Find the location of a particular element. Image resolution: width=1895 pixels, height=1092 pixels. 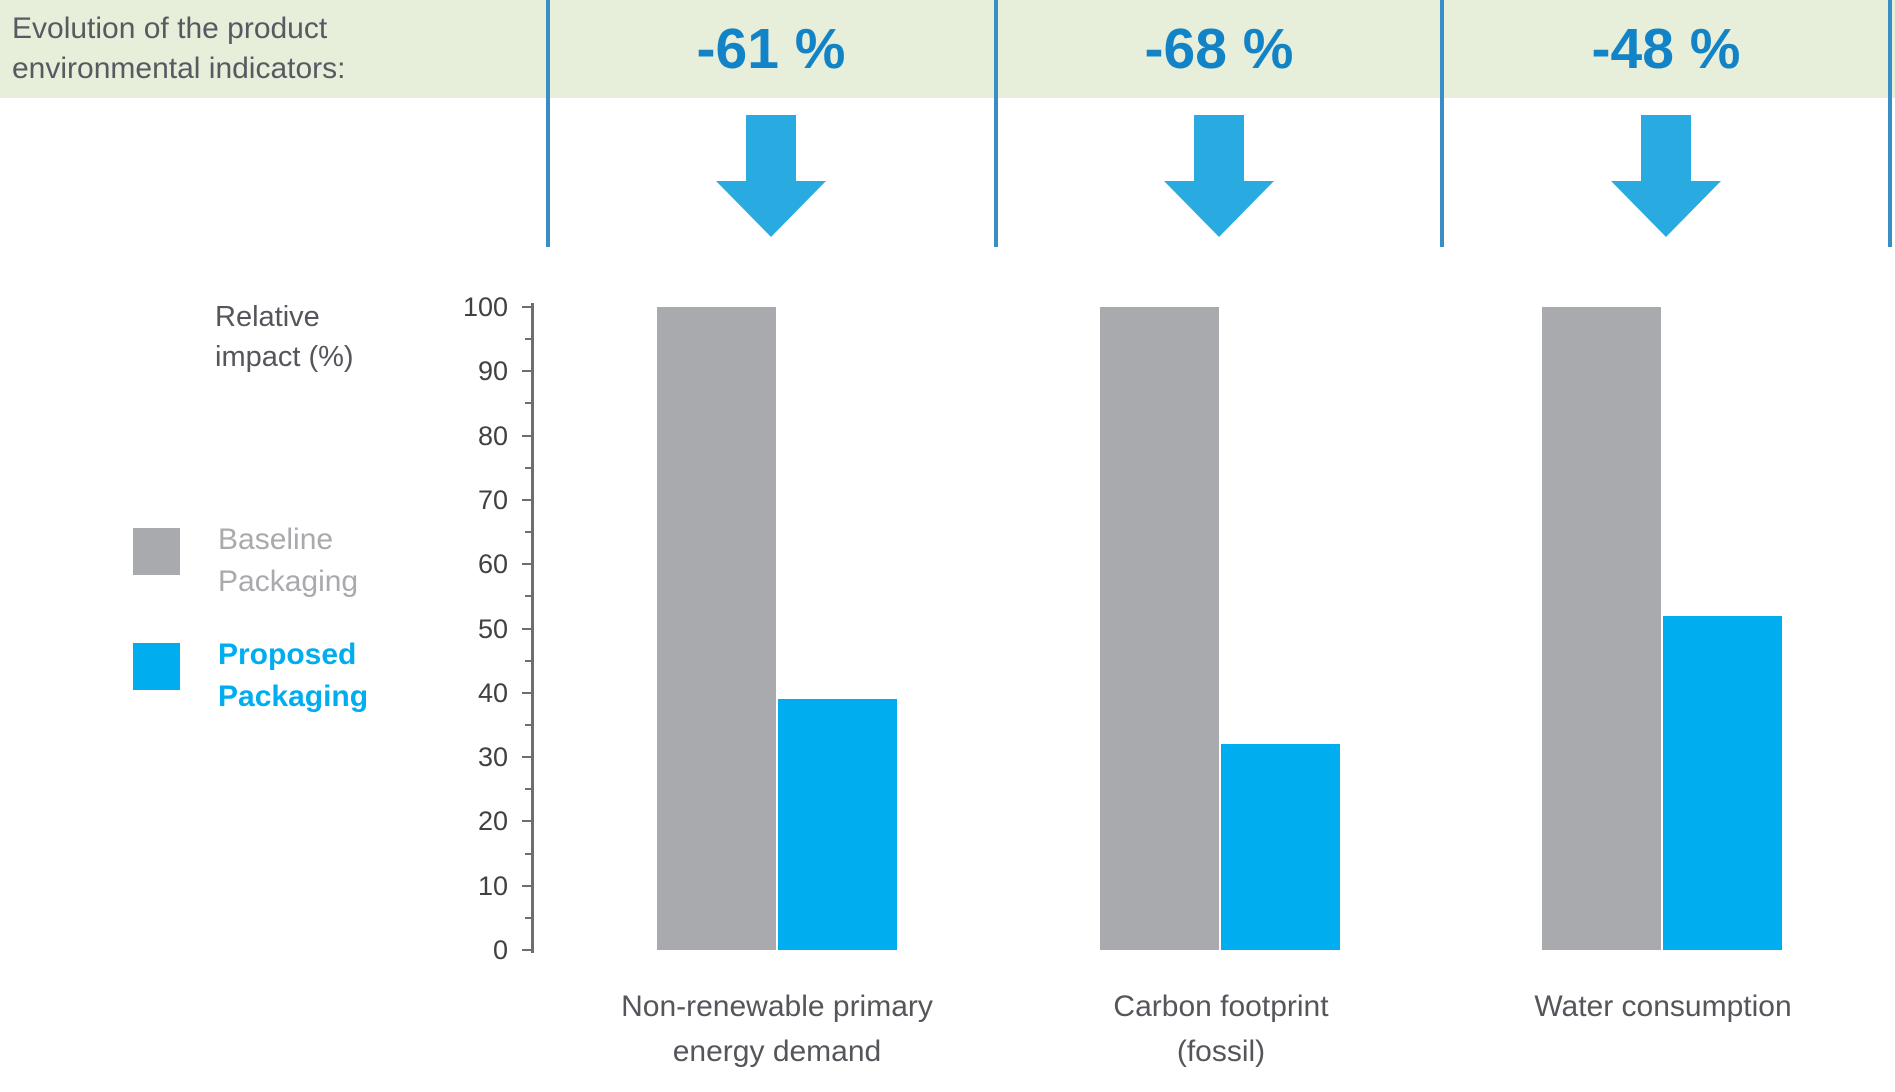

header-banner is located at coordinates (947, 49).